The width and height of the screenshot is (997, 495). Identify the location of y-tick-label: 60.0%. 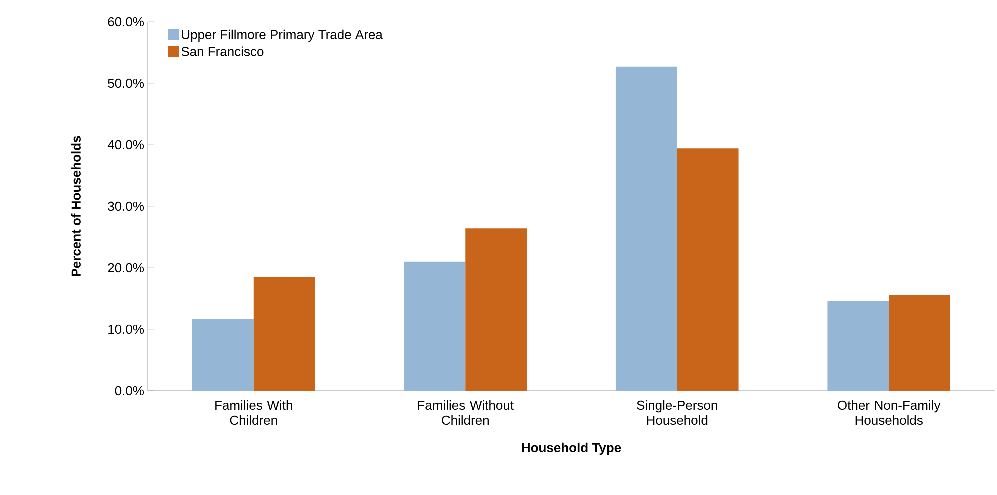
(126, 22).